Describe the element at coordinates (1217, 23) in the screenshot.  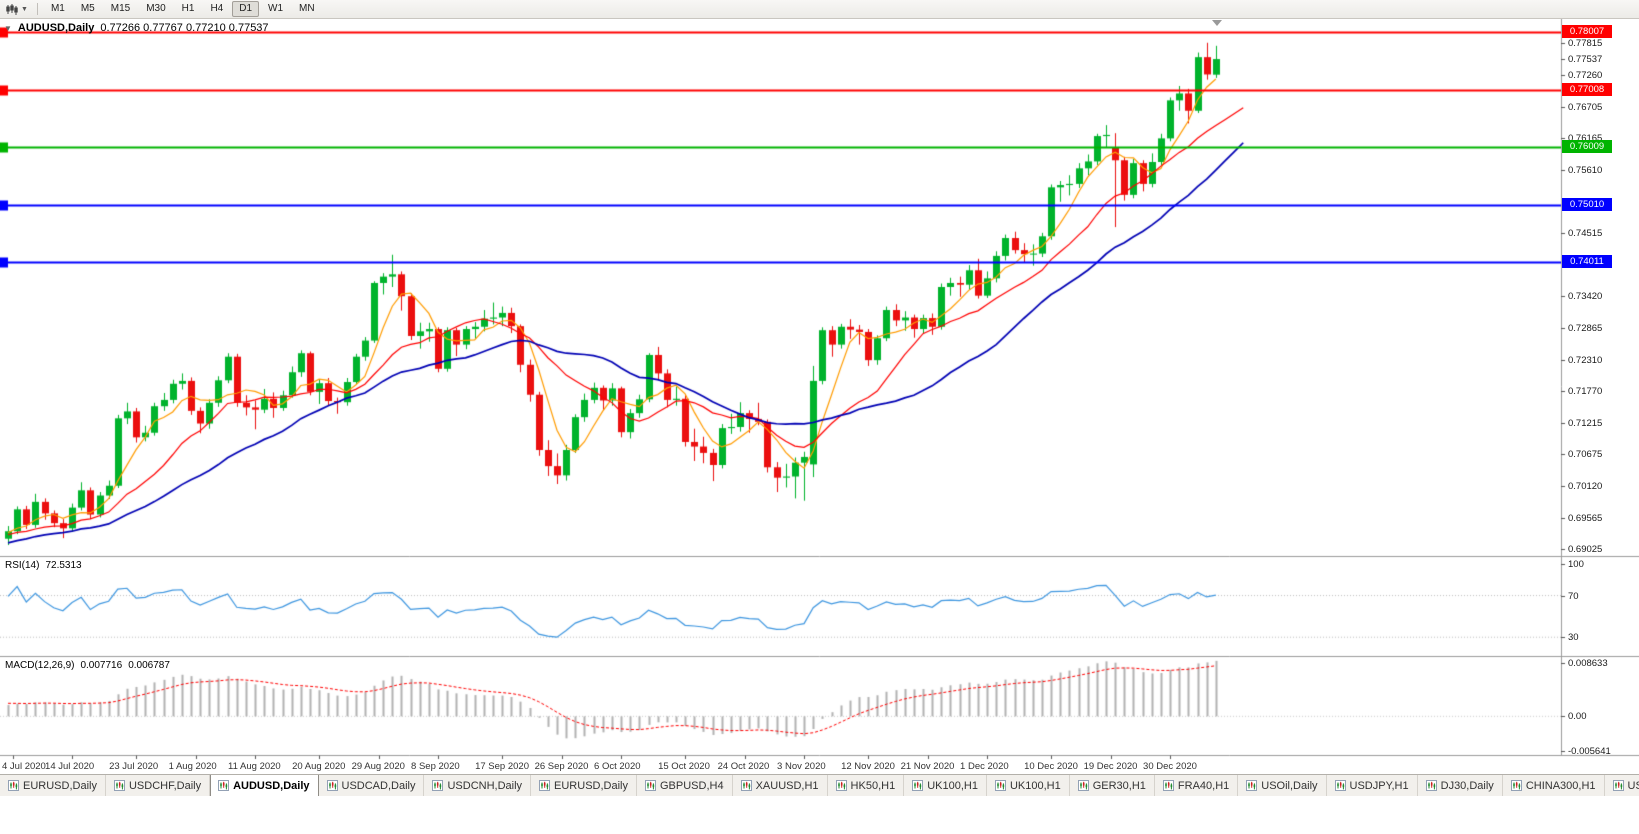
I see `chart-shift-marker` at that location.